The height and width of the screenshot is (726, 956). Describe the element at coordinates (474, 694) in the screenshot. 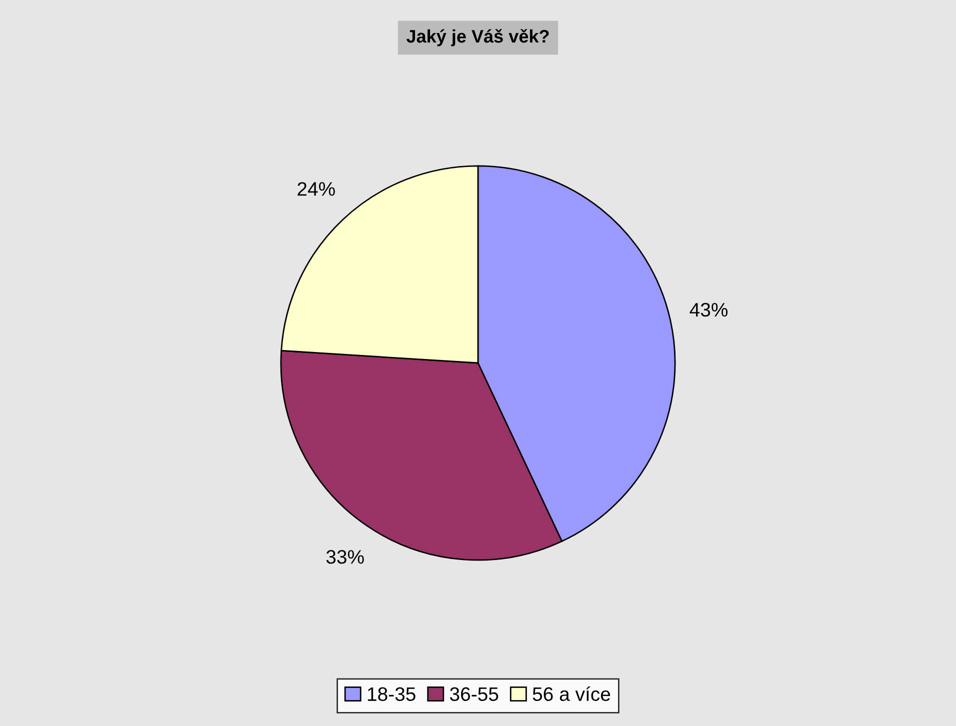

I see `legend-label: 36-55` at that location.